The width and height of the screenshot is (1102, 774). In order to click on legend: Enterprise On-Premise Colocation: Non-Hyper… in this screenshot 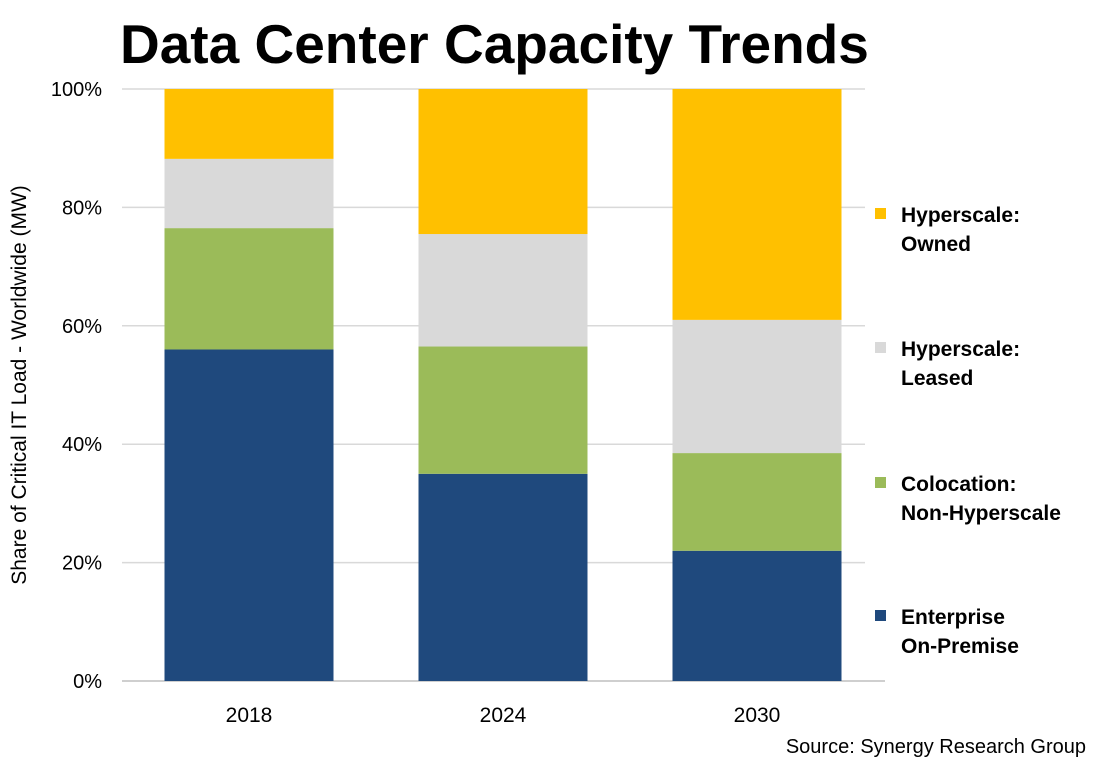, I will do `click(968, 431)`.